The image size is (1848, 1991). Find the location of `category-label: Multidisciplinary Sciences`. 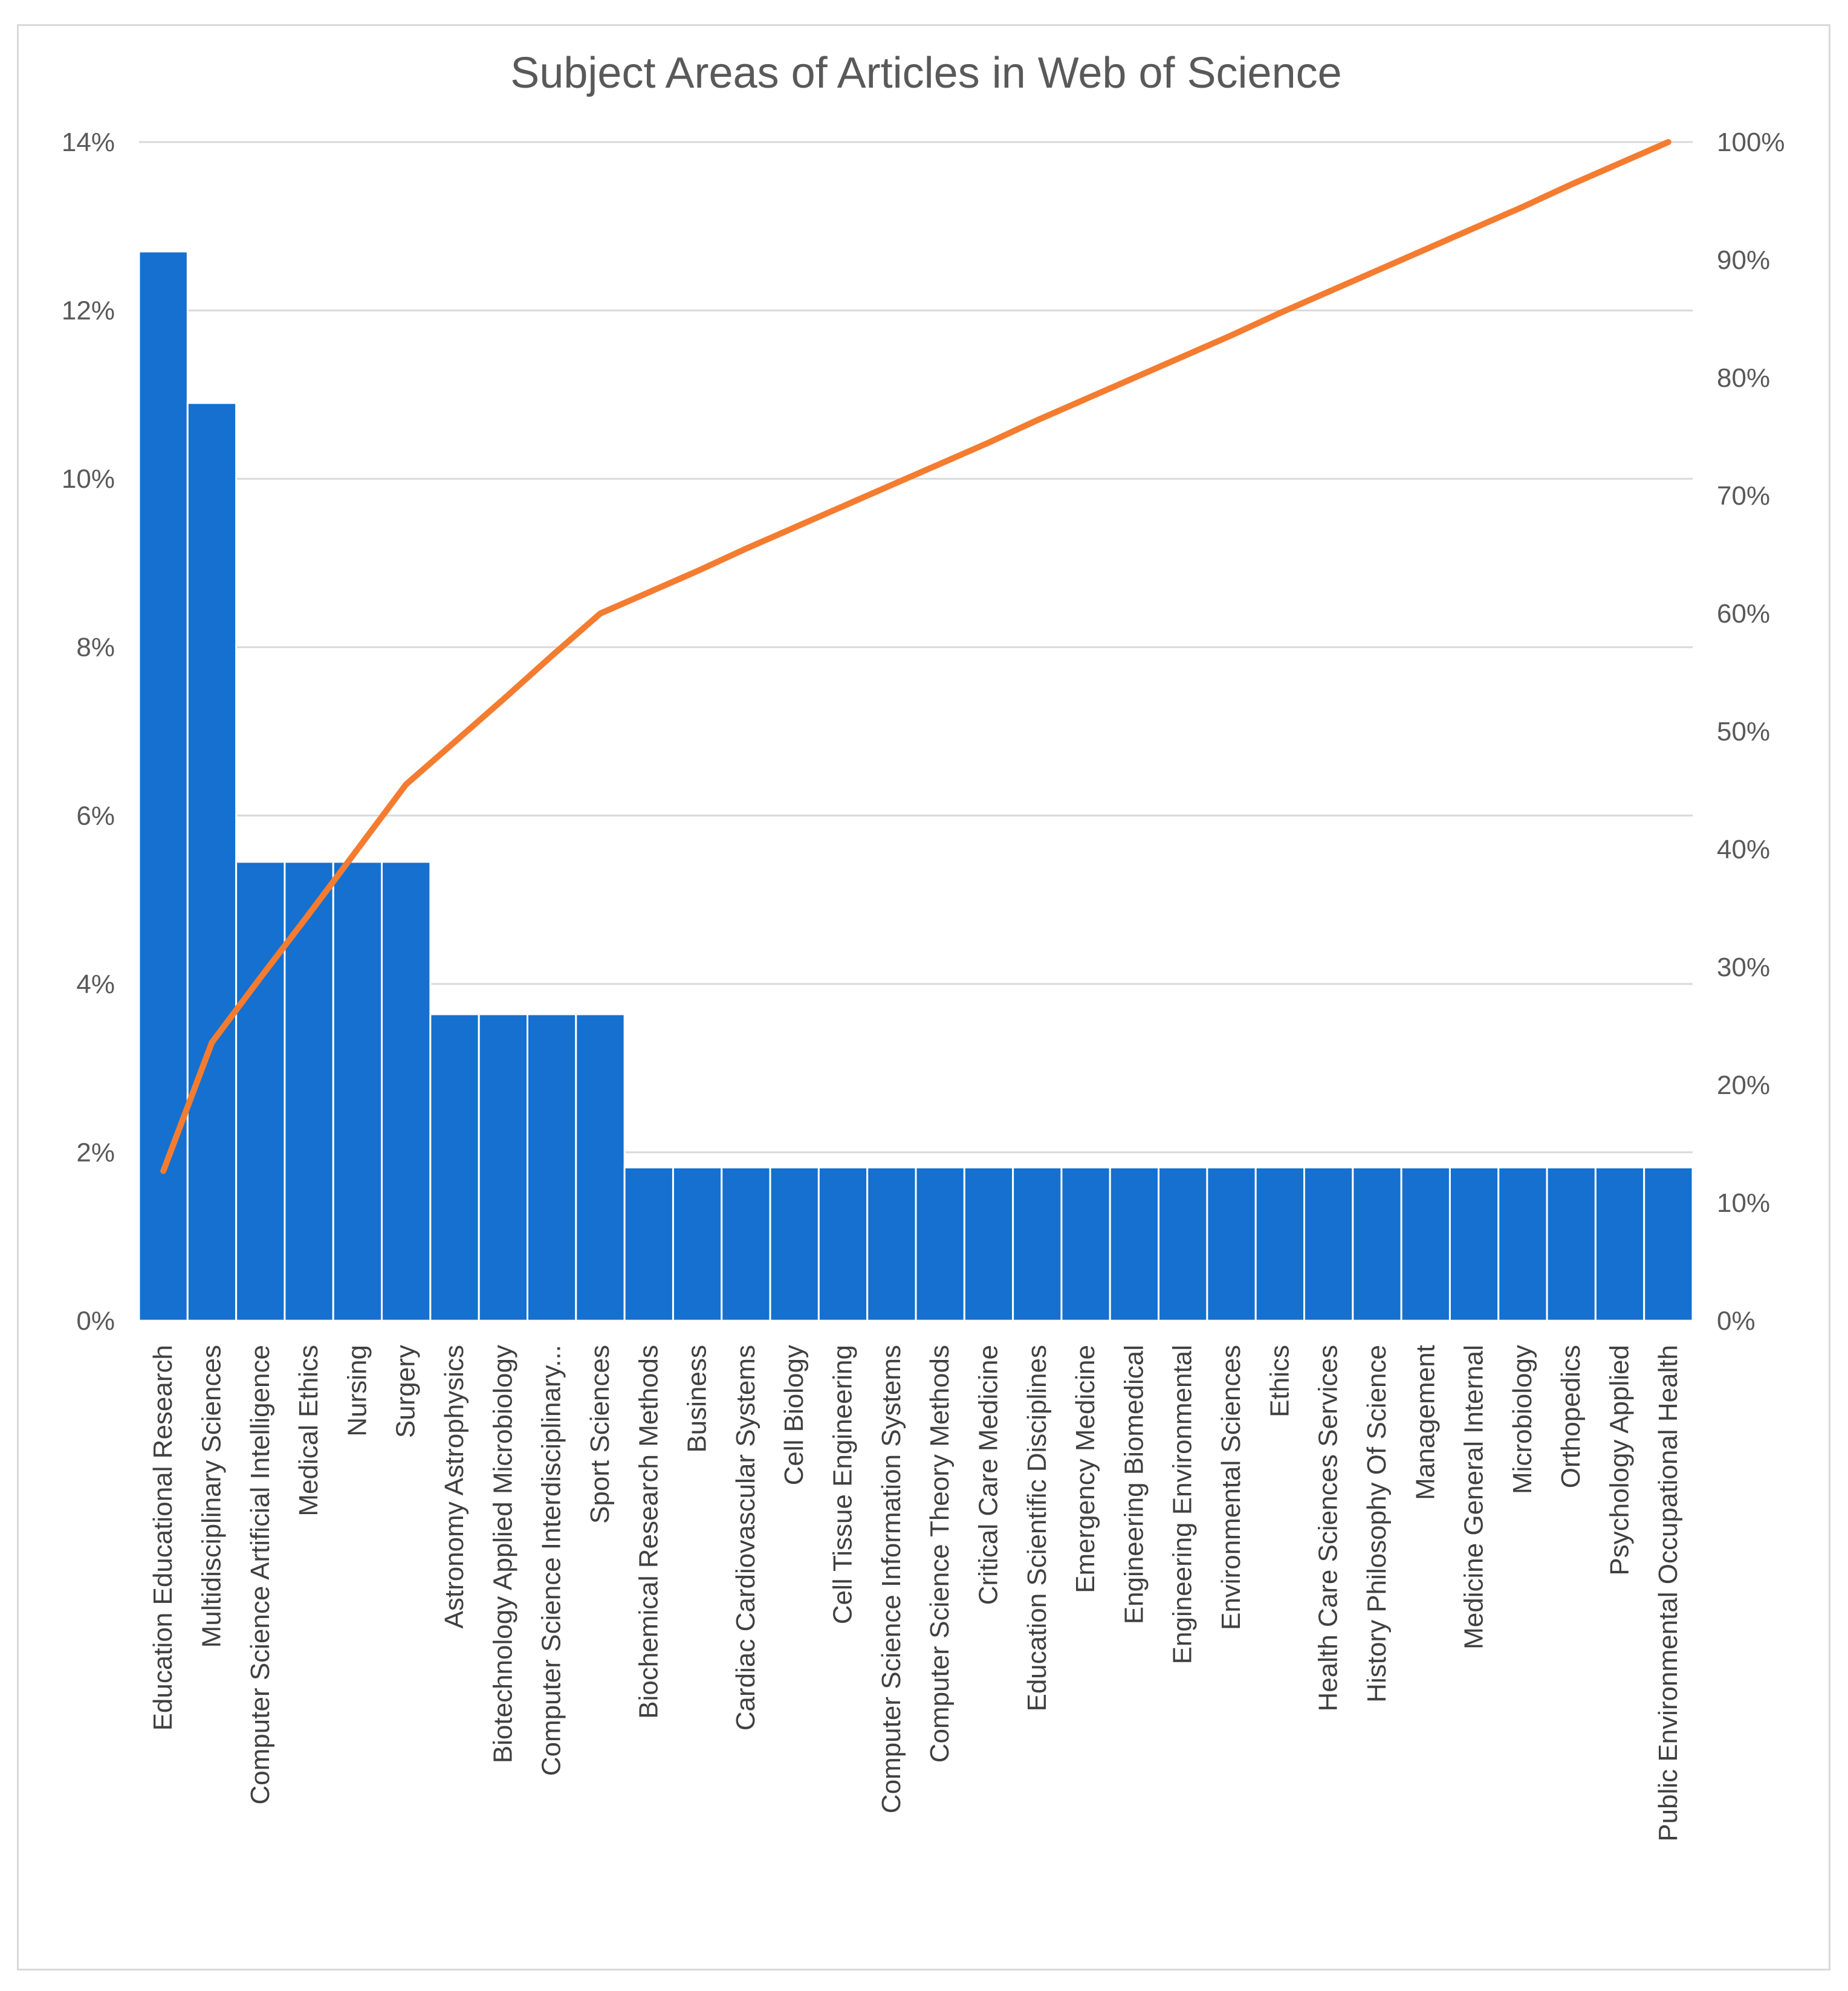

category-label: Multidisciplinary Sciences is located at coordinates (211, 1497).